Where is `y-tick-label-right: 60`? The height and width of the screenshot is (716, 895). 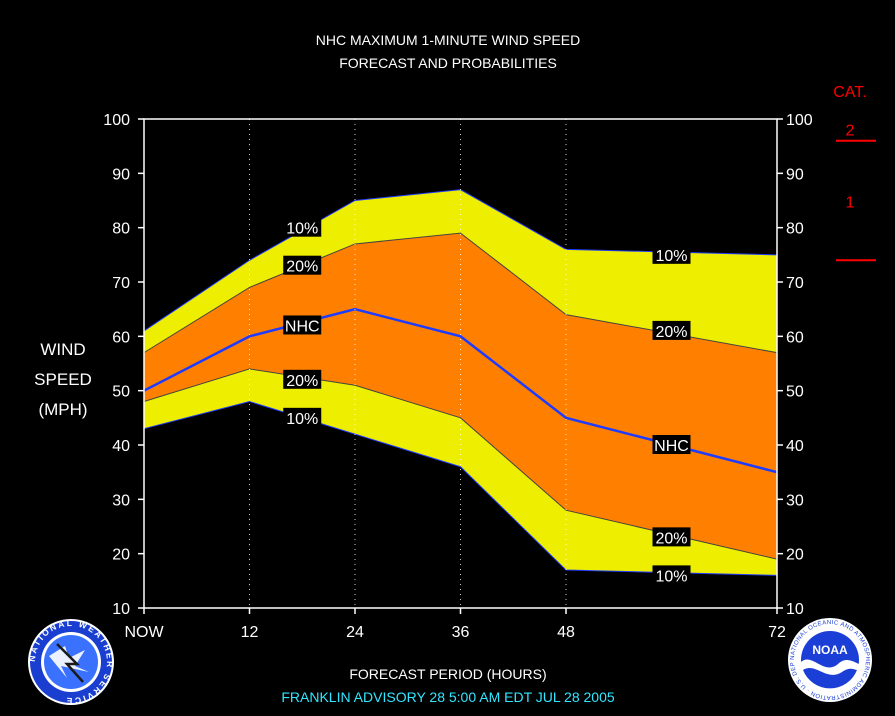
y-tick-label-right: 60 is located at coordinates (795, 337).